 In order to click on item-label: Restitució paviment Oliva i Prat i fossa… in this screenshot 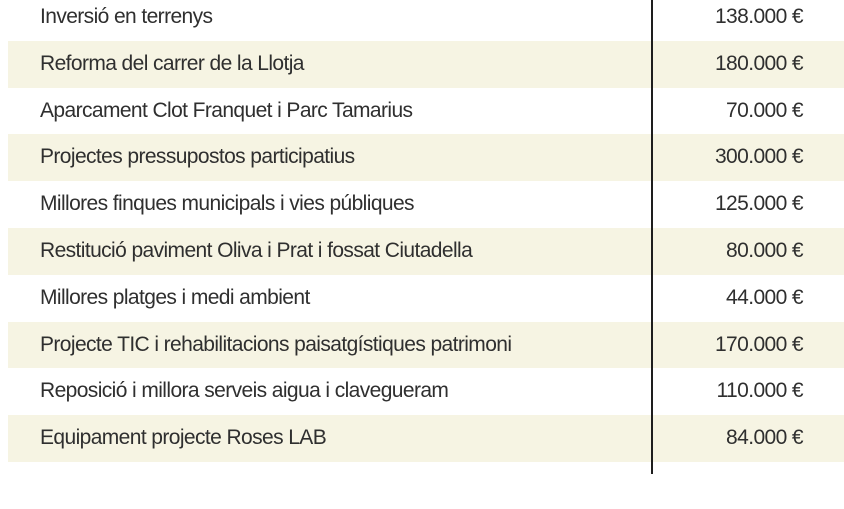, I will do `click(256, 250)`.